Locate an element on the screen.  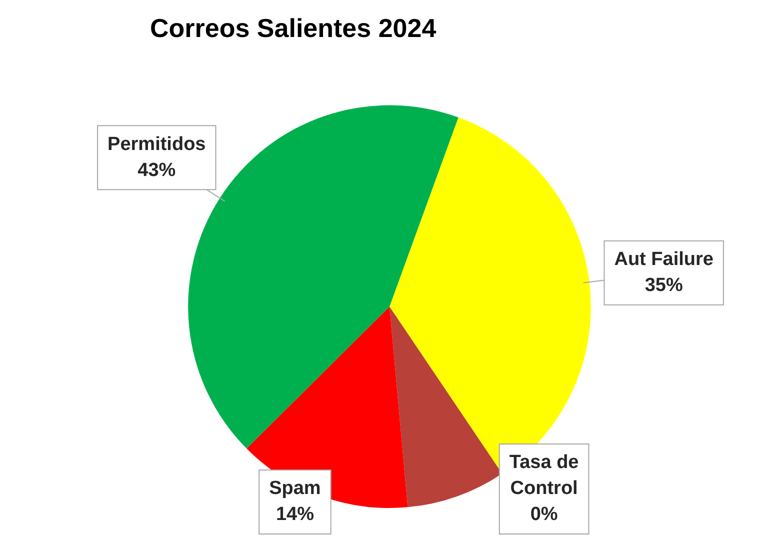
slice-label: Spam is located at coordinates (295, 489).